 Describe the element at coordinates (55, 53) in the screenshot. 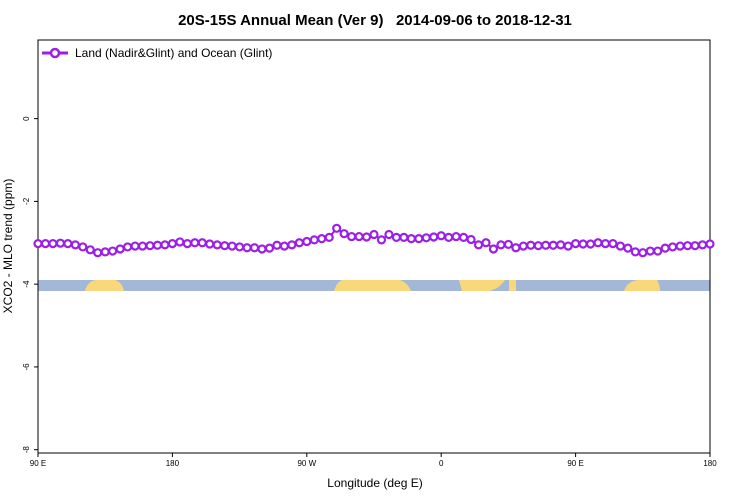

I see `legend-marker` at that location.